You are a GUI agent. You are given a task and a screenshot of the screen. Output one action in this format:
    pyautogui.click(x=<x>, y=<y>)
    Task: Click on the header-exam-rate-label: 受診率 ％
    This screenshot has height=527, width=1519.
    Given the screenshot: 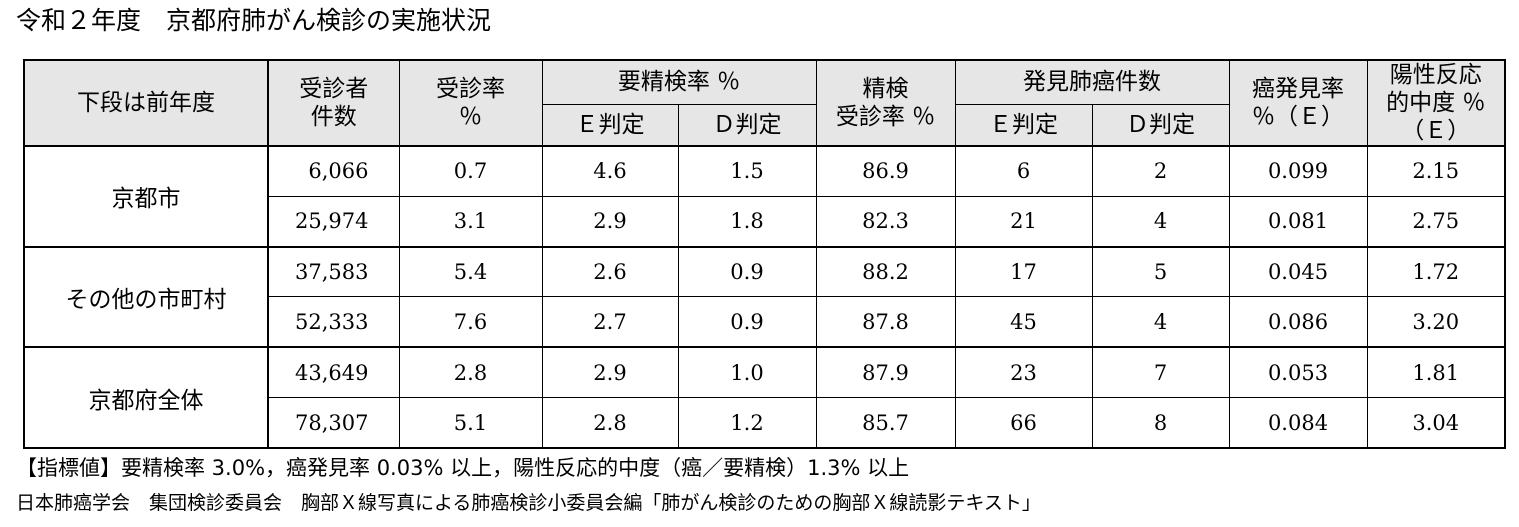 What is the action you would take?
    pyautogui.click(x=470, y=103)
    